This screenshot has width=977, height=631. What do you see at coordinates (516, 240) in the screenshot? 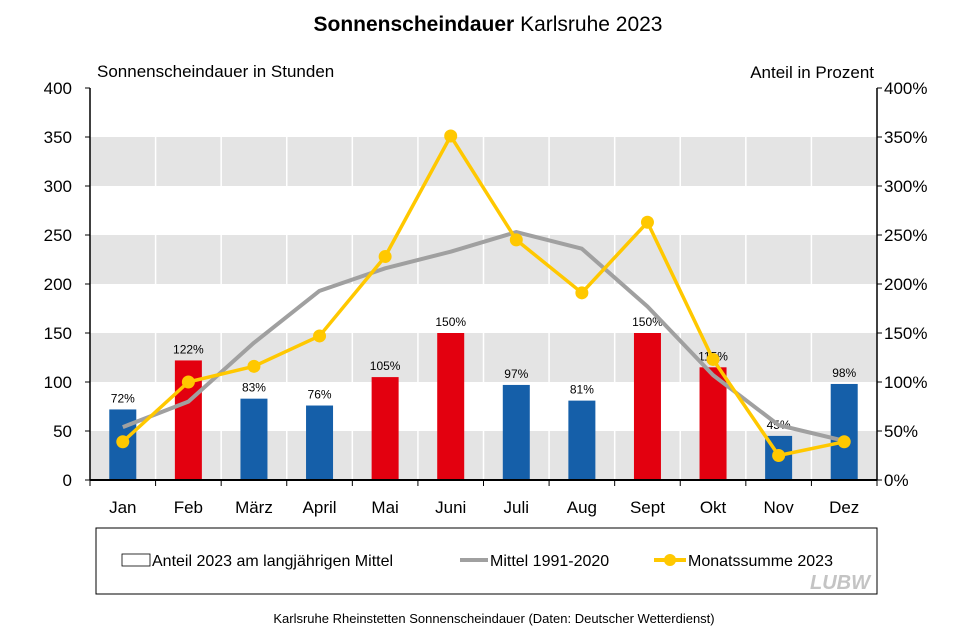
I see `marker-Juli` at bounding box center [516, 240].